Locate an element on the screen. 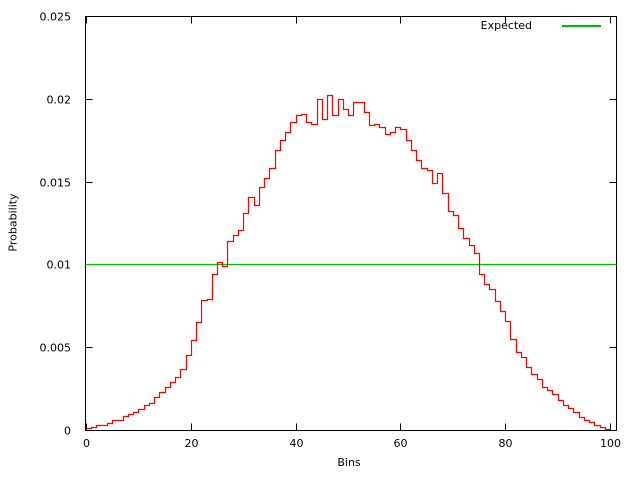  legend-line-sample is located at coordinates (581, 26).